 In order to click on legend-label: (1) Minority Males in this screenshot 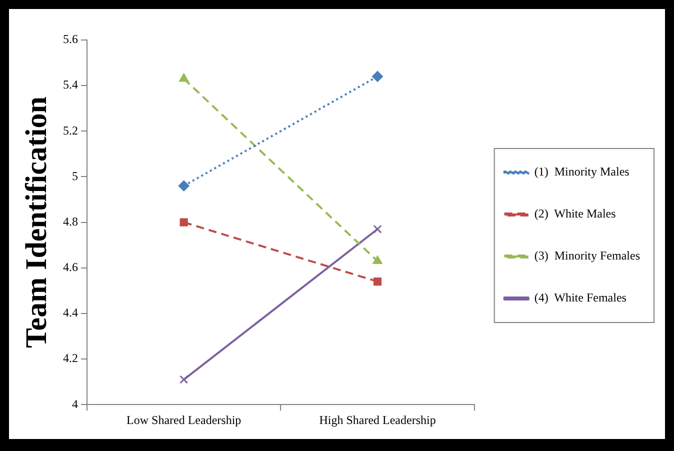, I will do `click(582, 171)`.